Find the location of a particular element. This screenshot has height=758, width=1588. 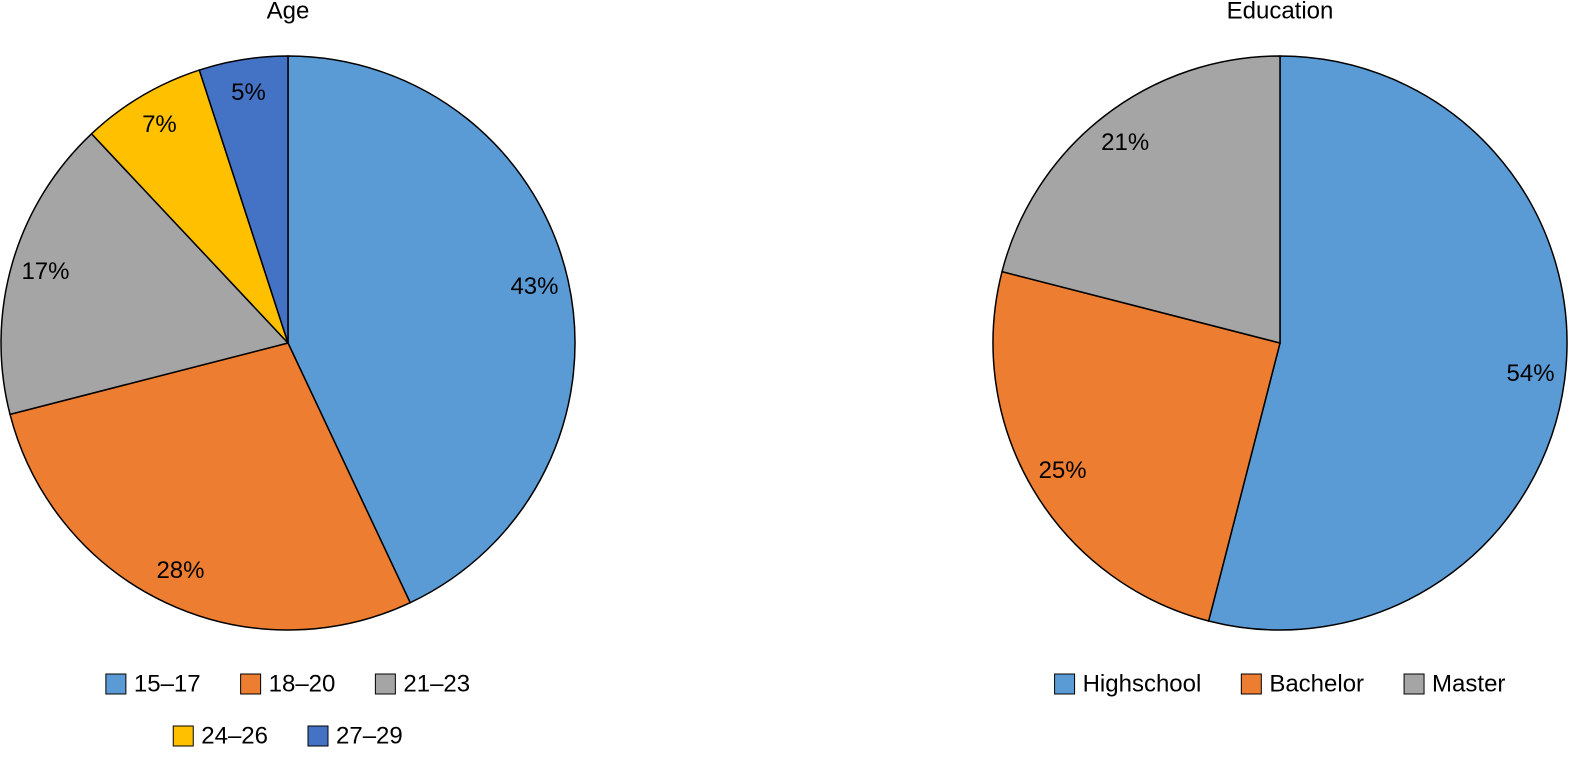

legend-item: Highschool is located at coordinates (1128, 683).